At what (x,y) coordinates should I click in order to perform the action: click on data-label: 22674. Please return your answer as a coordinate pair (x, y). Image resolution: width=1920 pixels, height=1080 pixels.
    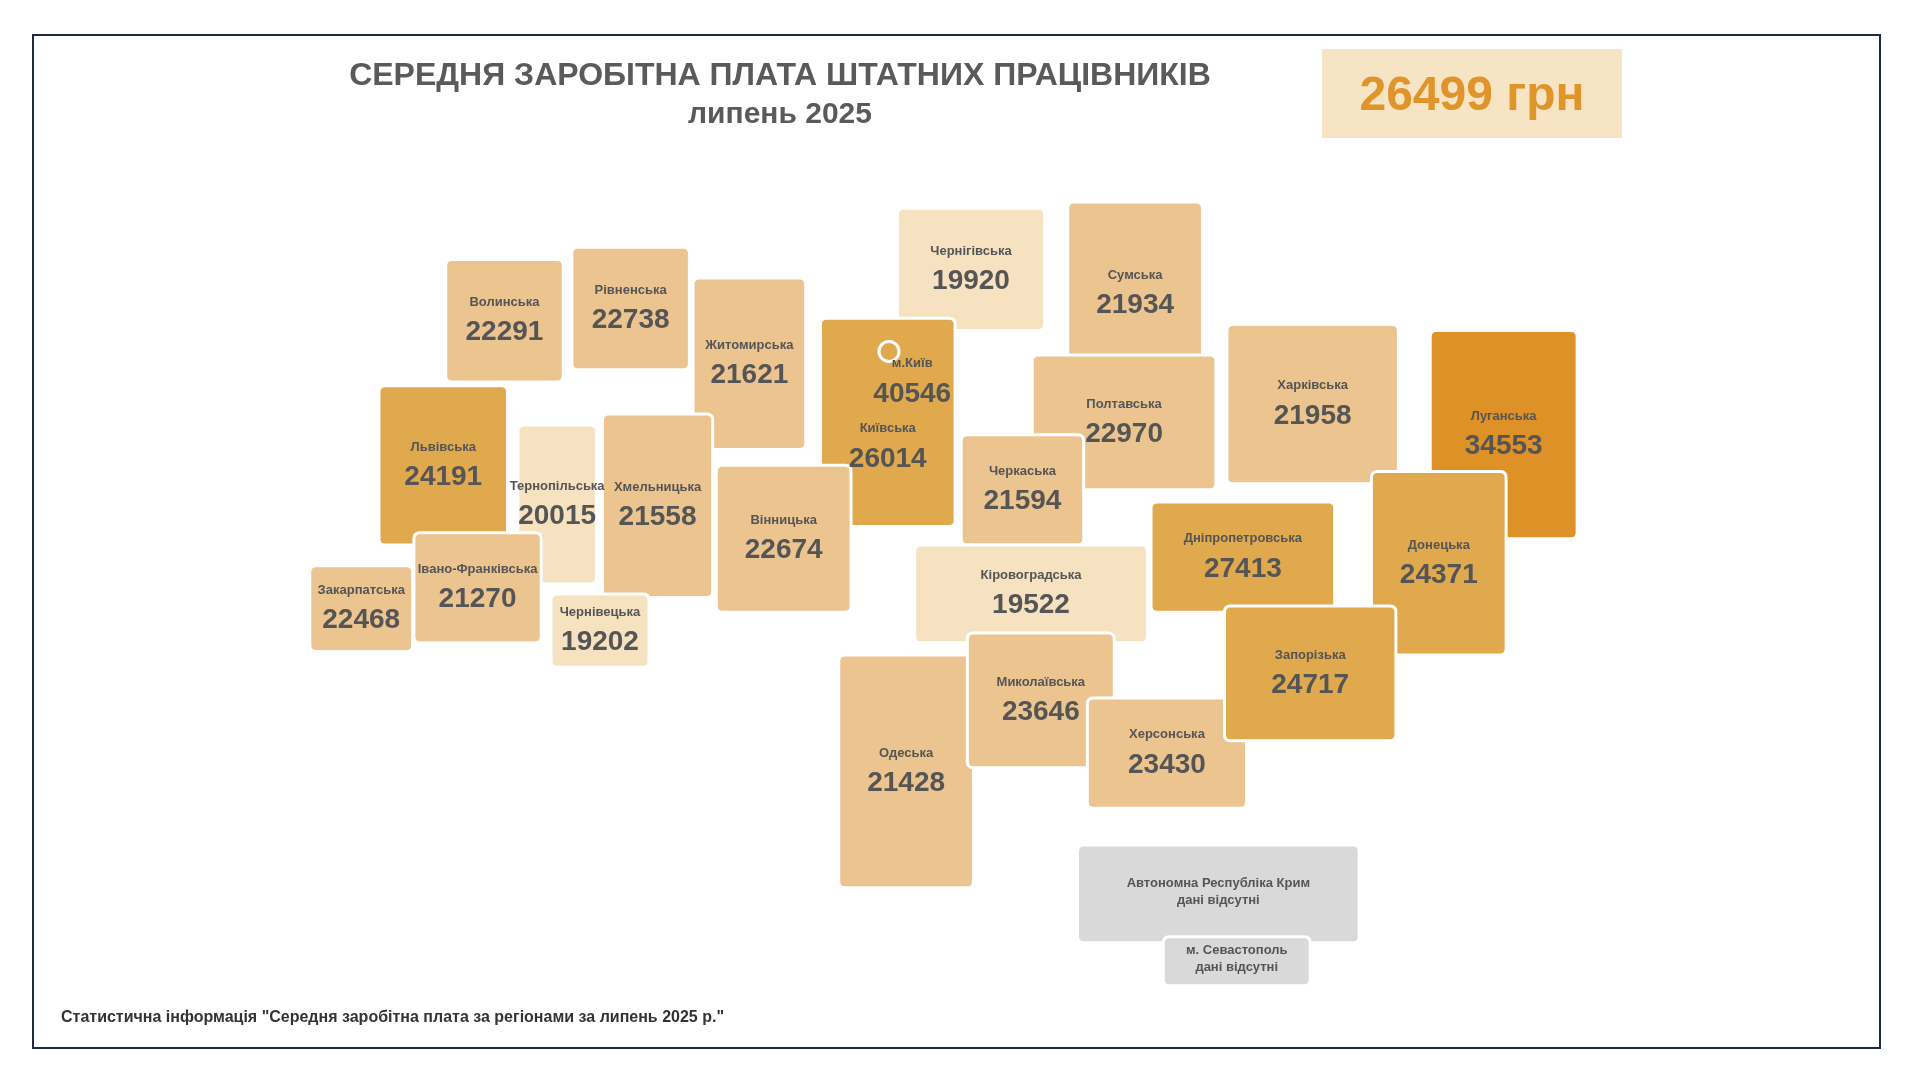
    Looking at the image, I should click on (784, 549).